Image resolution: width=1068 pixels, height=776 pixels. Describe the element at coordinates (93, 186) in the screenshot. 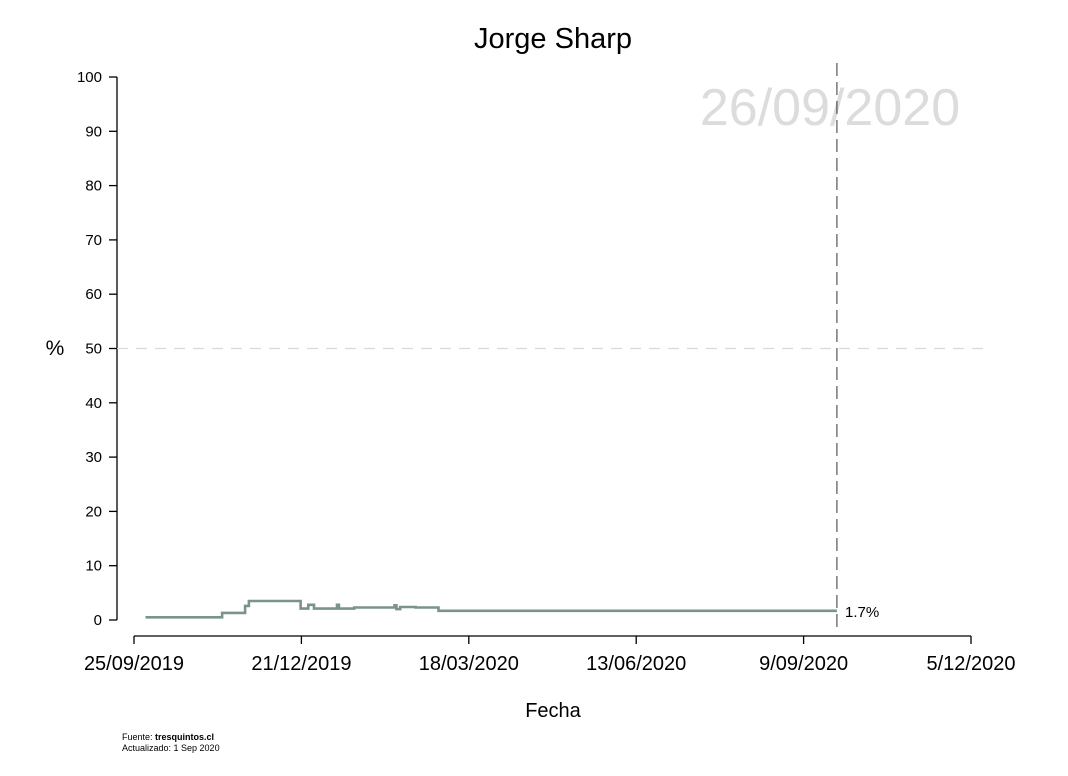

I see `y-tick-label: 80` at that location.